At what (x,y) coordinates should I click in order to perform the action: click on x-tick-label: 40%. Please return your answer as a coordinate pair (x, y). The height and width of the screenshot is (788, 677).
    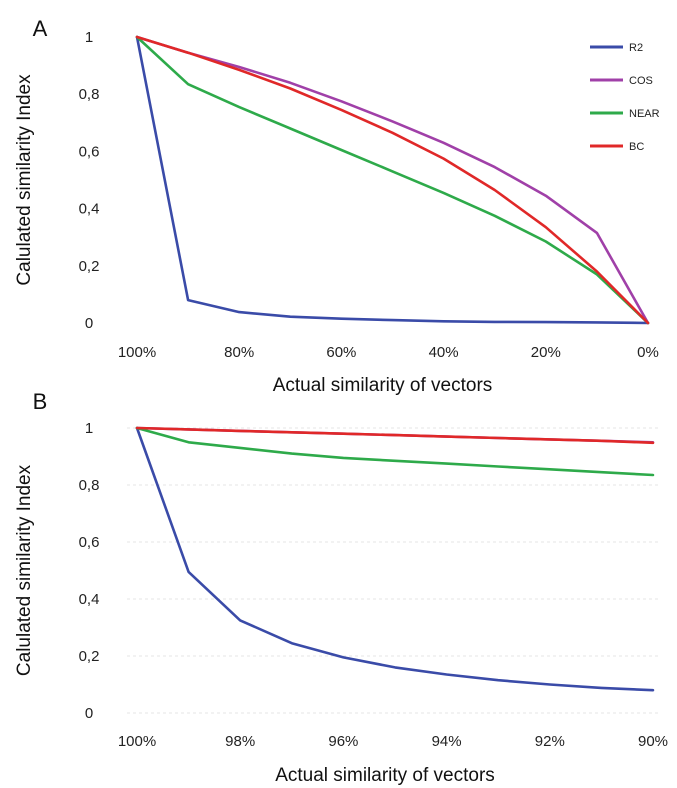
    Looking at the image, I should click on (444, 352).